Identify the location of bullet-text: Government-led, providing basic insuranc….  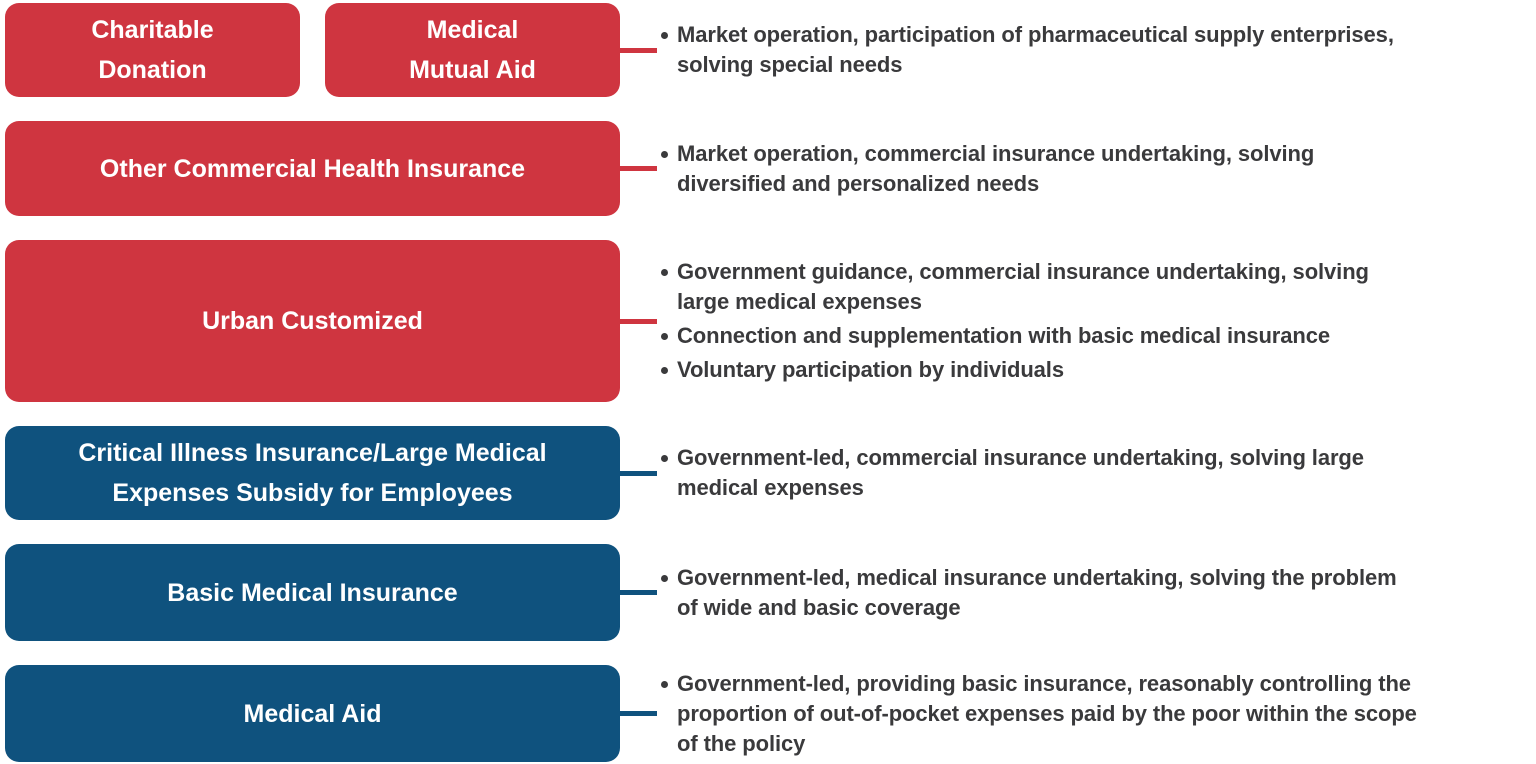
(1047, 713).